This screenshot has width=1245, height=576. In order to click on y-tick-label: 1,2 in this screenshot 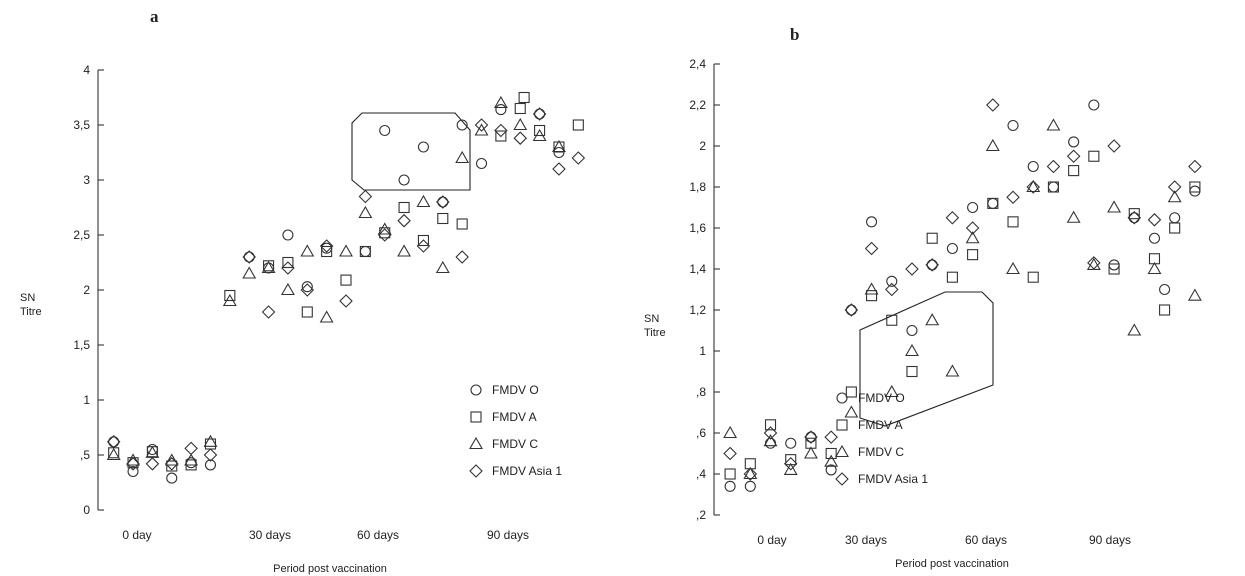, I will do `click(697, 310)`.